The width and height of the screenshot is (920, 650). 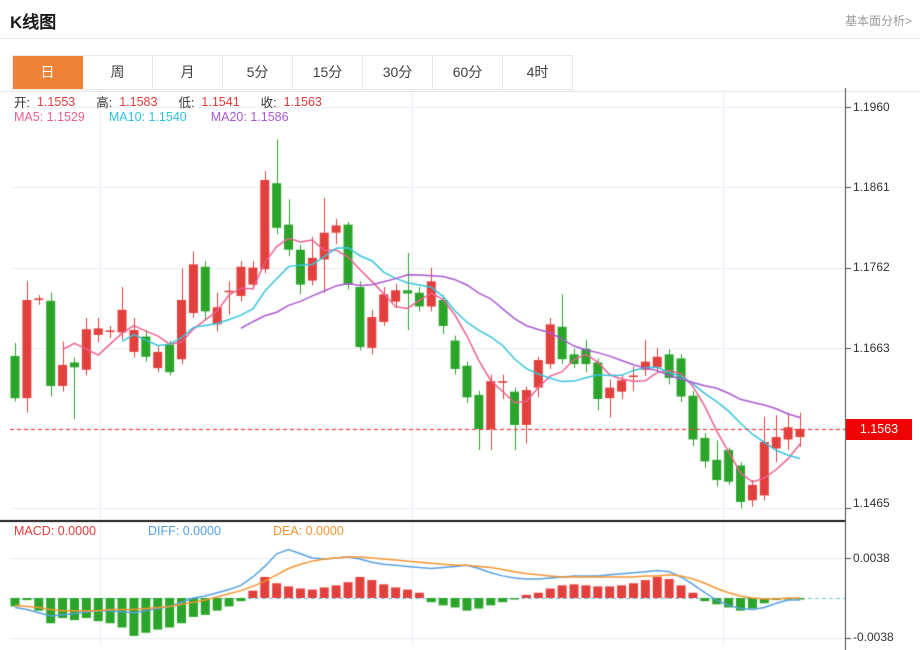 What do you see at coordinates (871, 267) in the screenshot?
I see `y-axis-label-3: 1.1762` at bounding box center [871, 267].